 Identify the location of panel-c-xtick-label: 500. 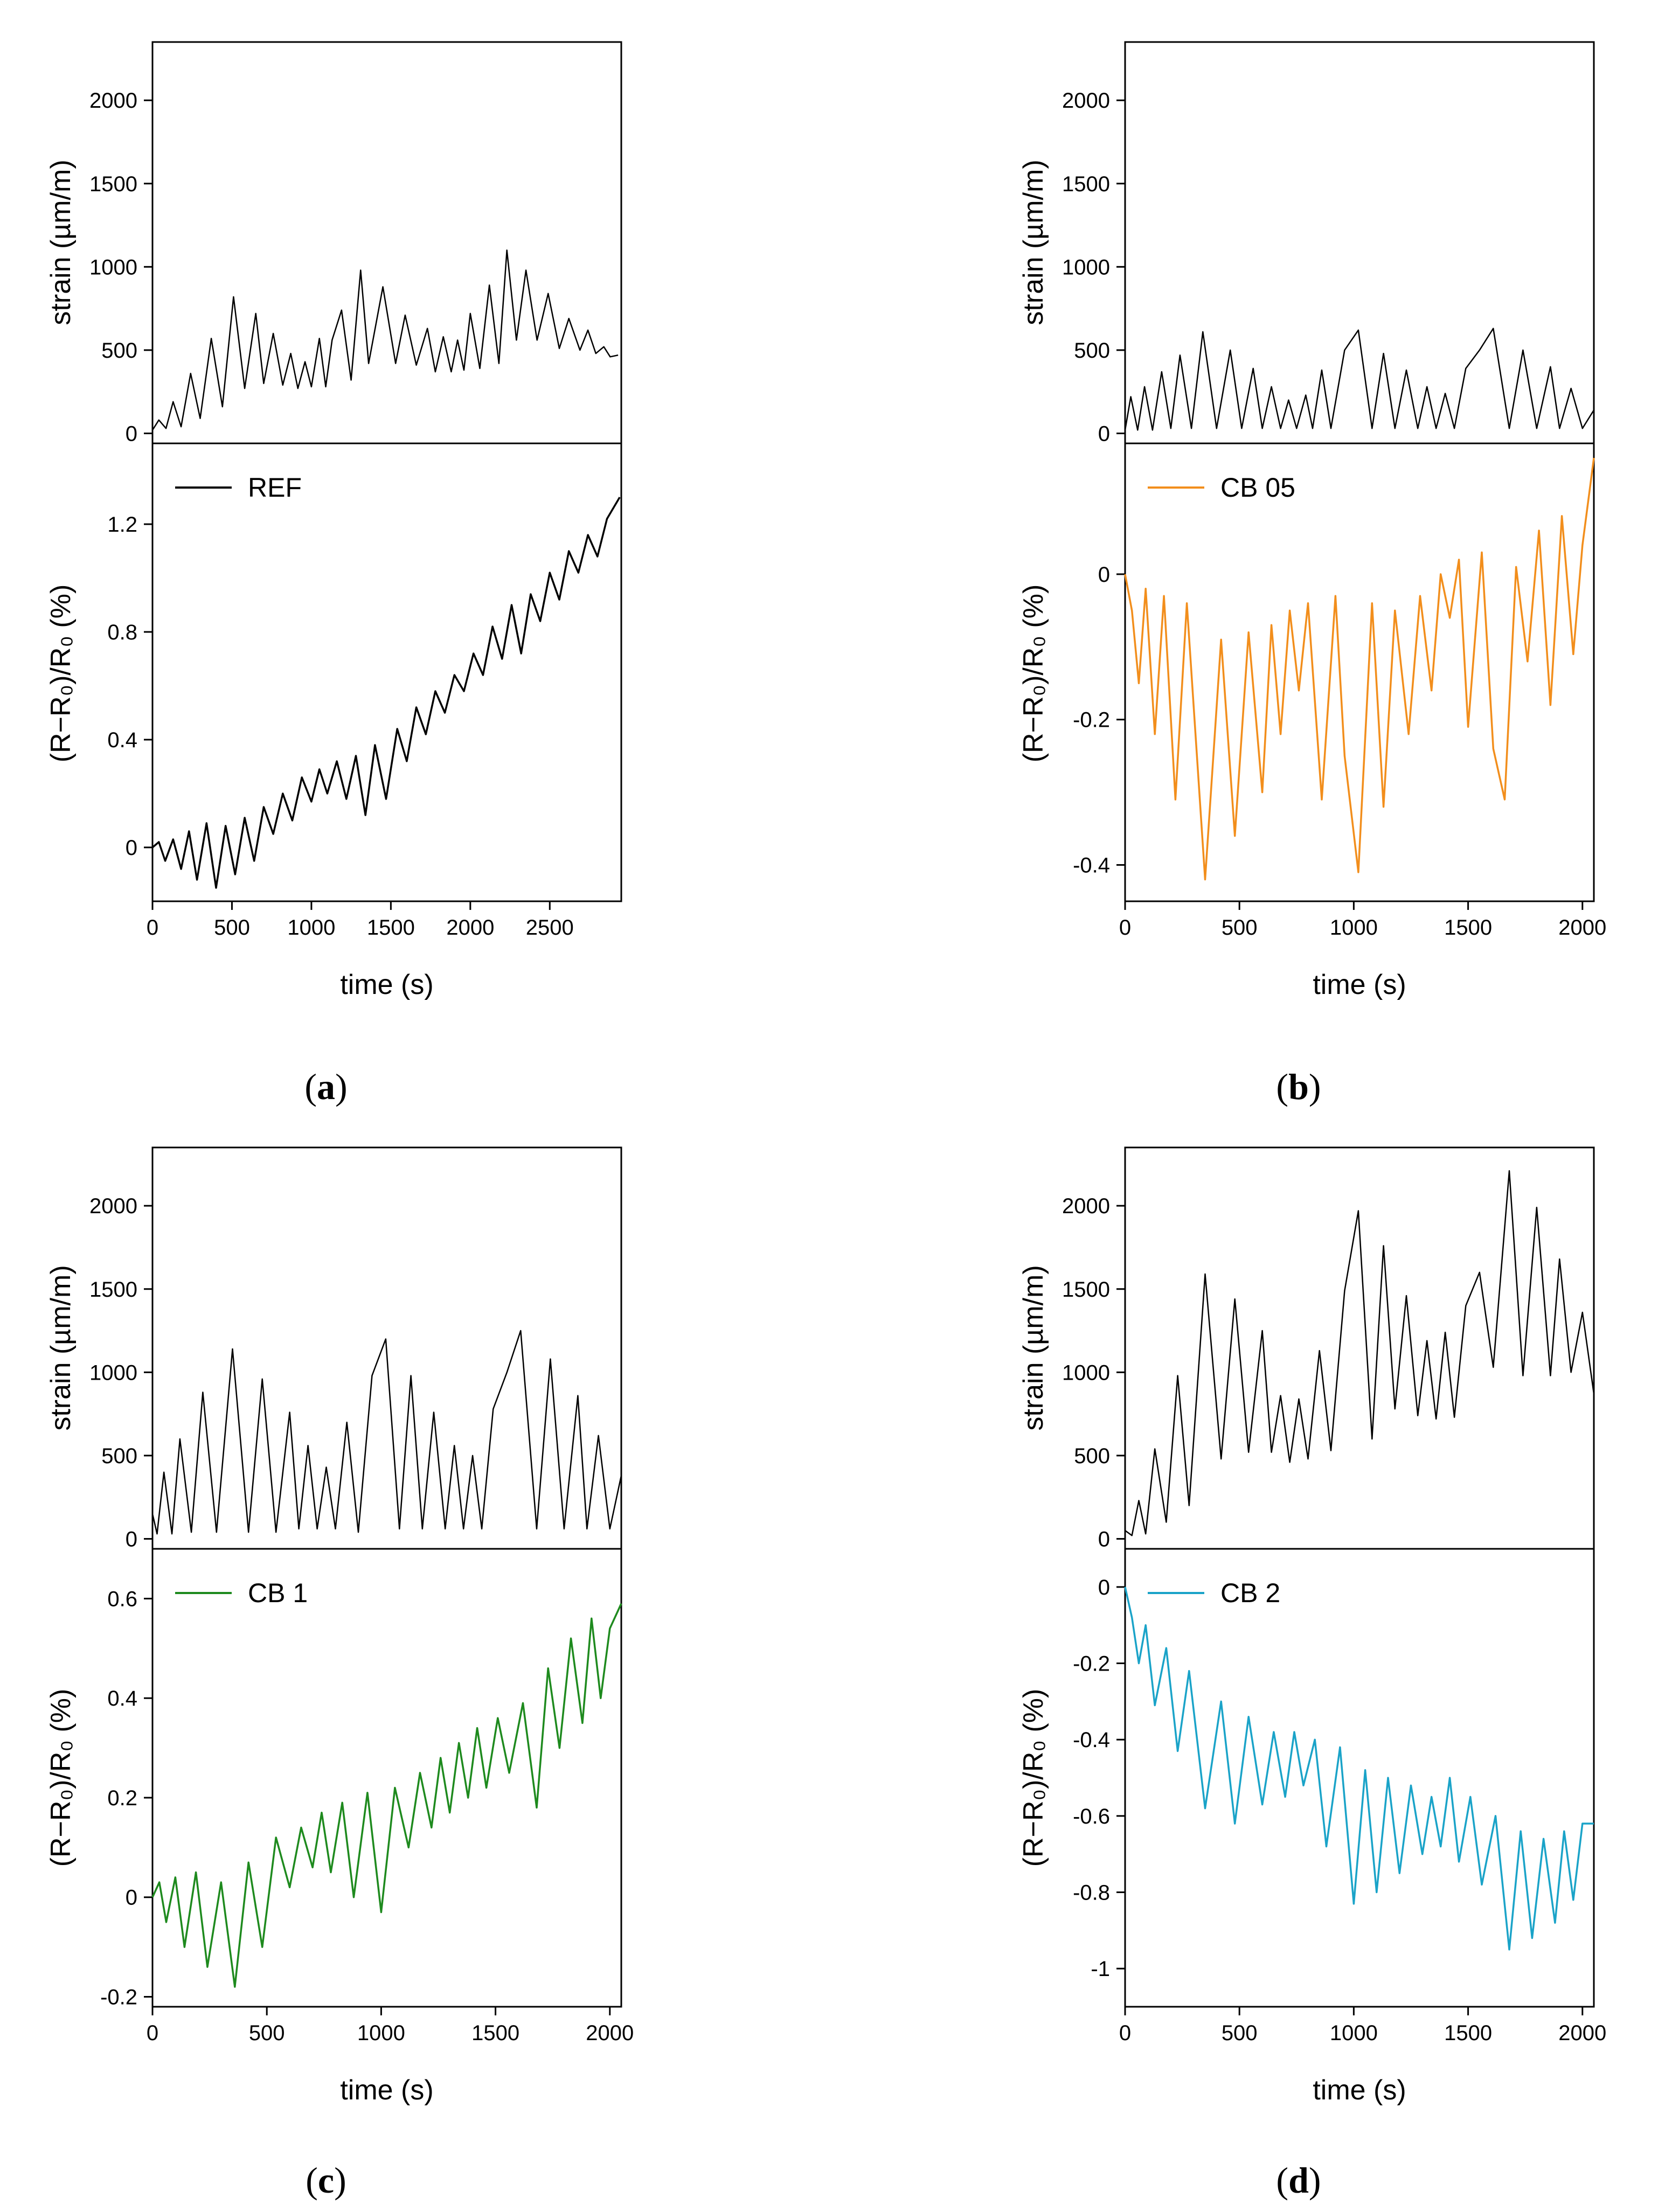
(267, 2033).